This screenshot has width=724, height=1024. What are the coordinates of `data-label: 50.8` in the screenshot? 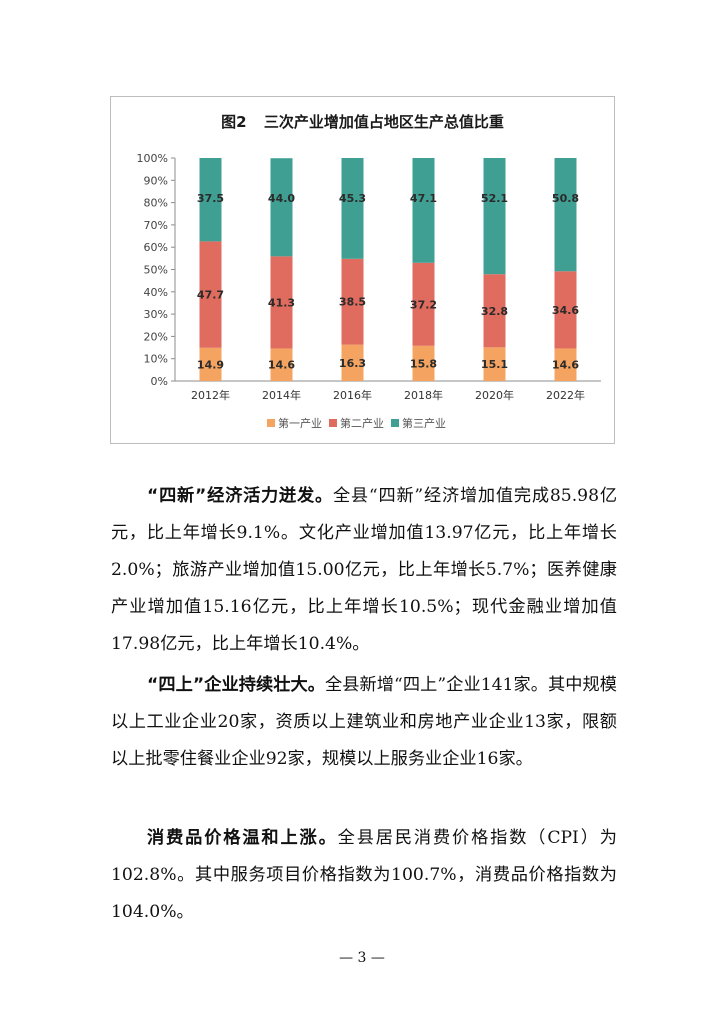 It's located at (565, 198).